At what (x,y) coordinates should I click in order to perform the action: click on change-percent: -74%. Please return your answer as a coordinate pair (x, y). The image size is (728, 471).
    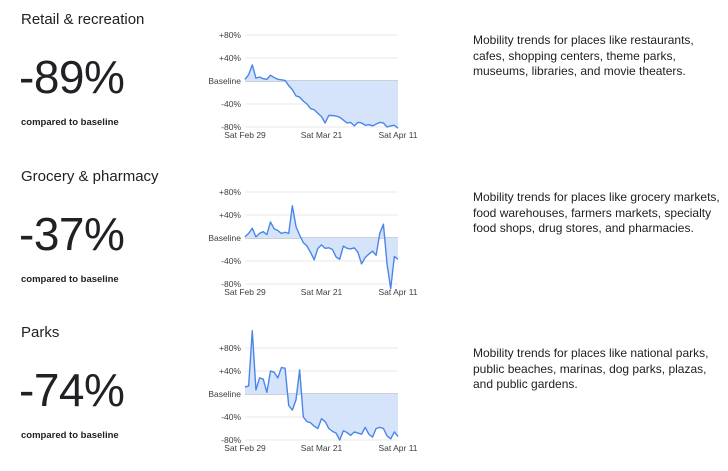
    Looking at the image, I should click on (72, 390).